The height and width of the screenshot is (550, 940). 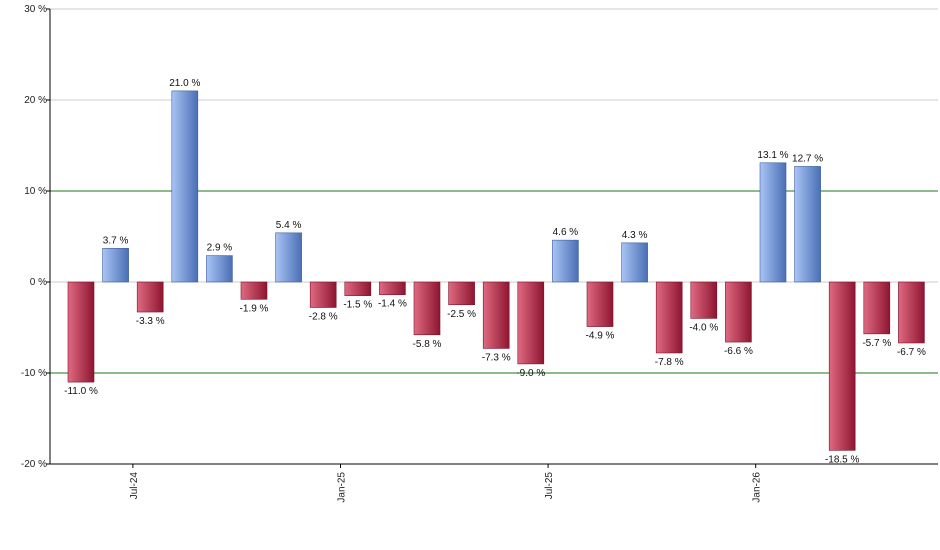 What do you see at coordinates (254, 308) in the screenshot?
I see `data-label: -1.9 %` at bounding box center [254, 308].